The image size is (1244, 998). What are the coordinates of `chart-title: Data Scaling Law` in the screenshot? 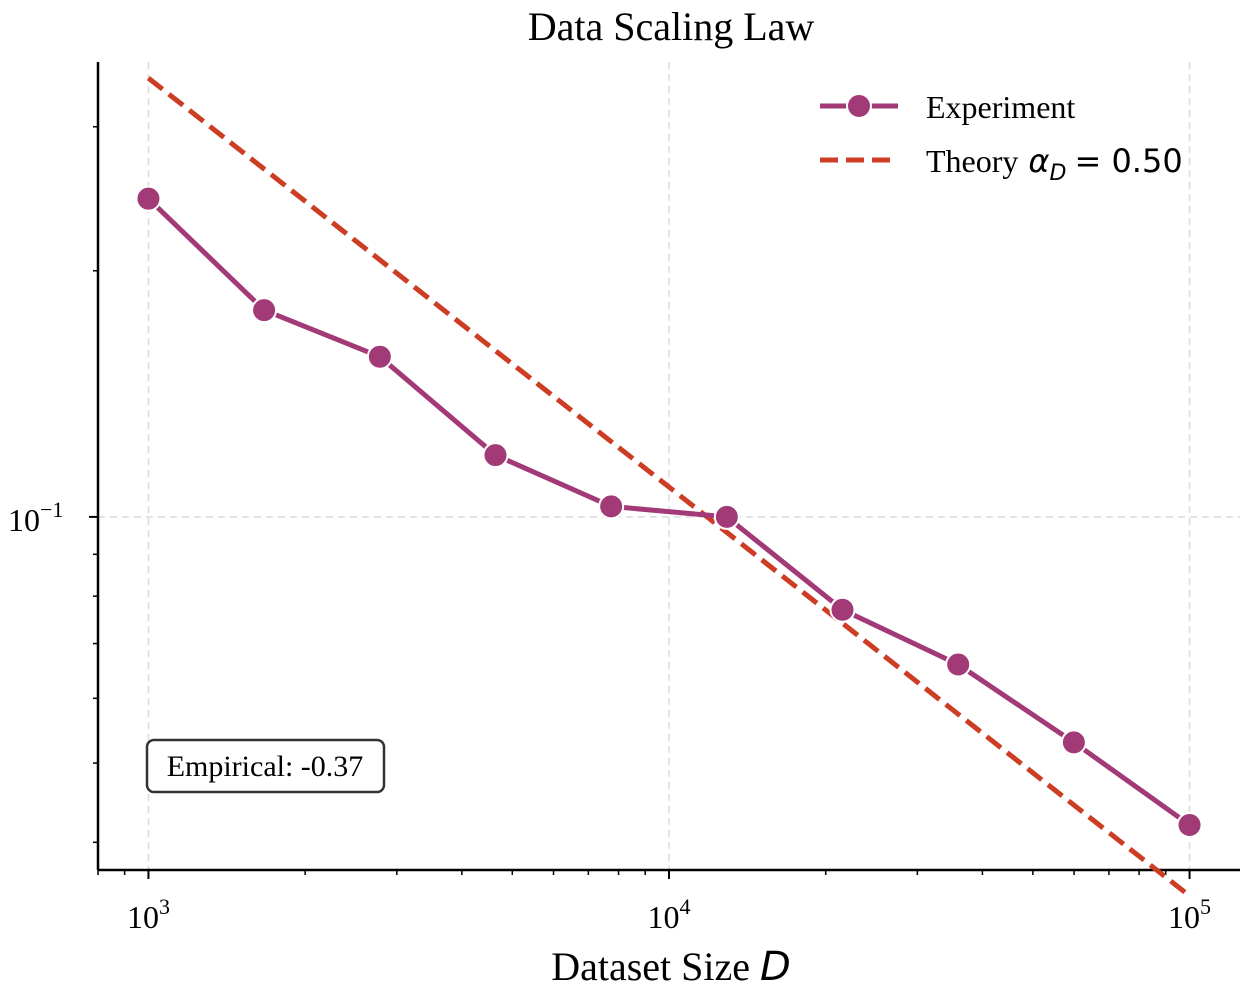 It's located at (671, 26).